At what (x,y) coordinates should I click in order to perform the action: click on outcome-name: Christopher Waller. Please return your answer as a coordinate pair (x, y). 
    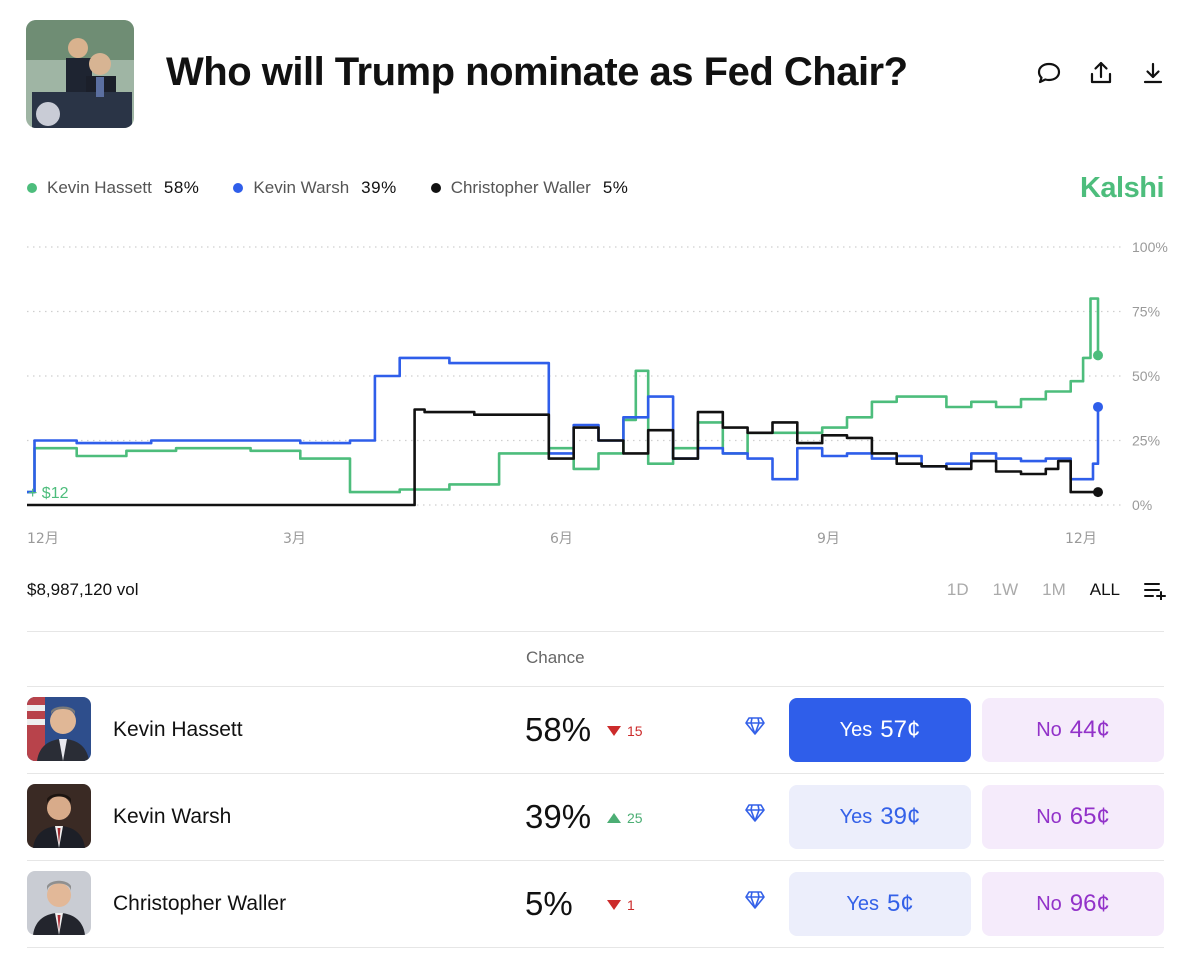
    Looking at the image, I should click on (200, 903).